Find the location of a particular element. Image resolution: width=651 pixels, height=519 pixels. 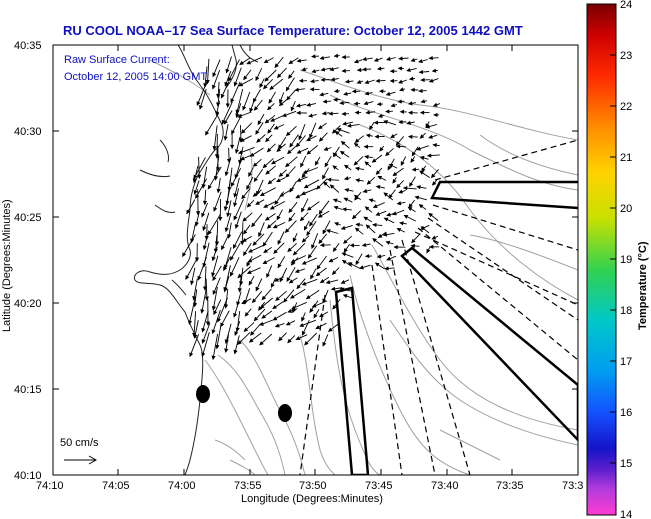

x-tick-label: 73:40 is located at coordinates (445, 486).